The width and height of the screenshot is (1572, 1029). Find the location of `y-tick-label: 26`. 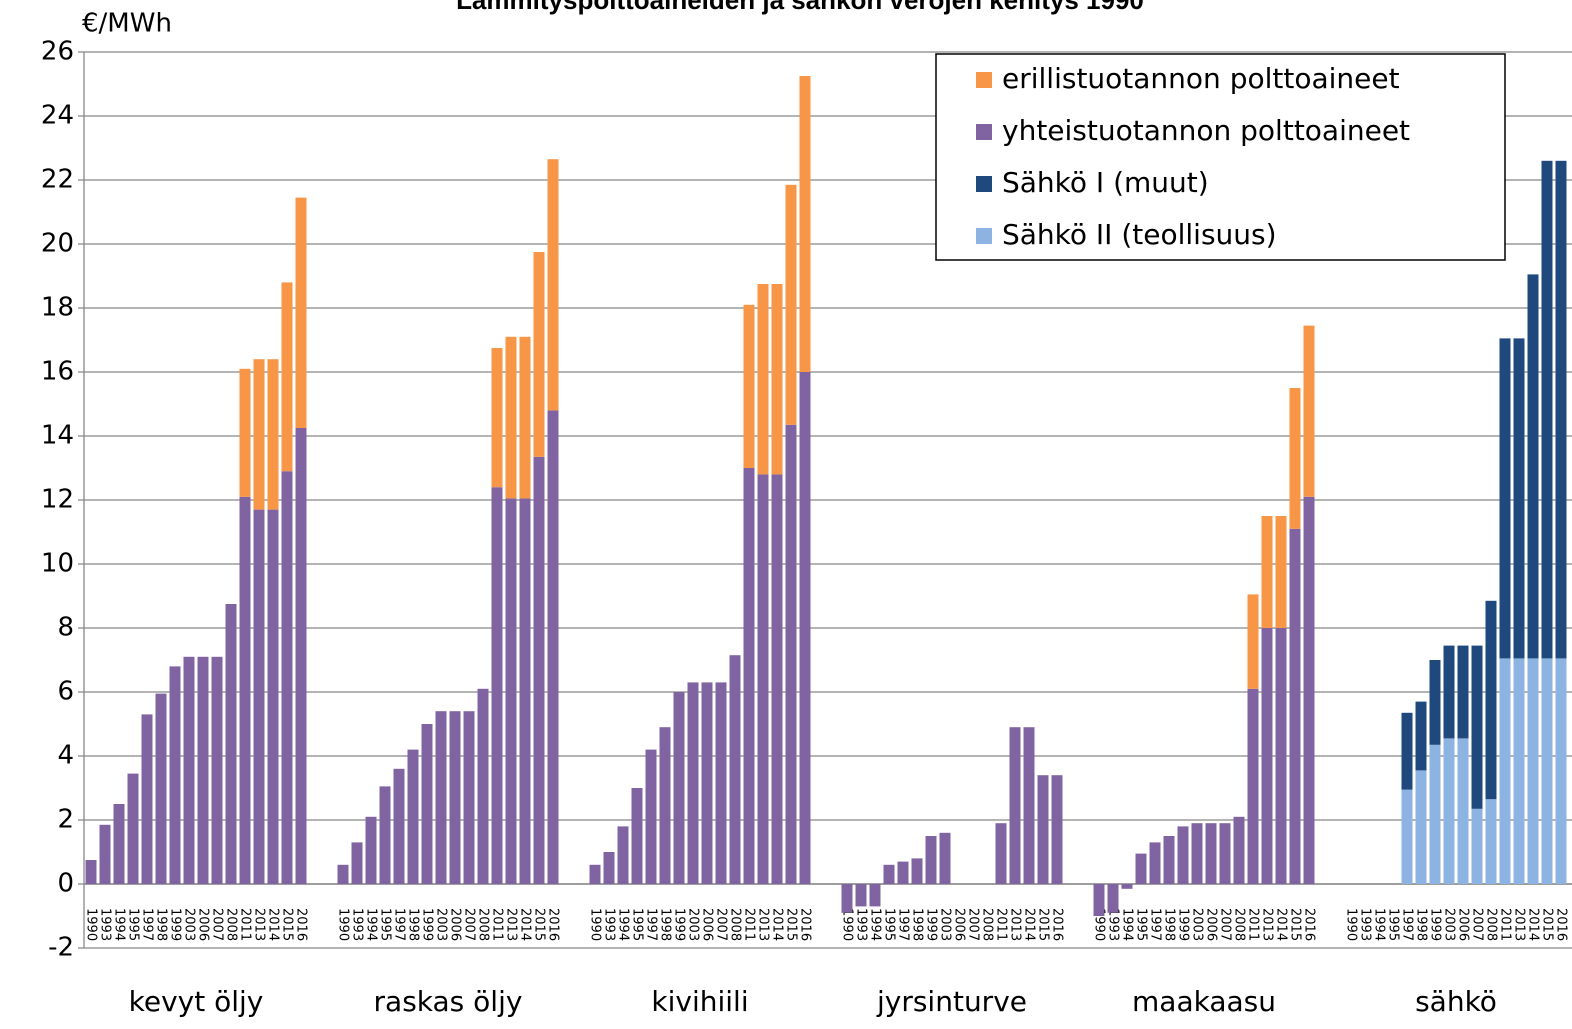

y-tick-label: 26 is located at coordinates (57, 52).